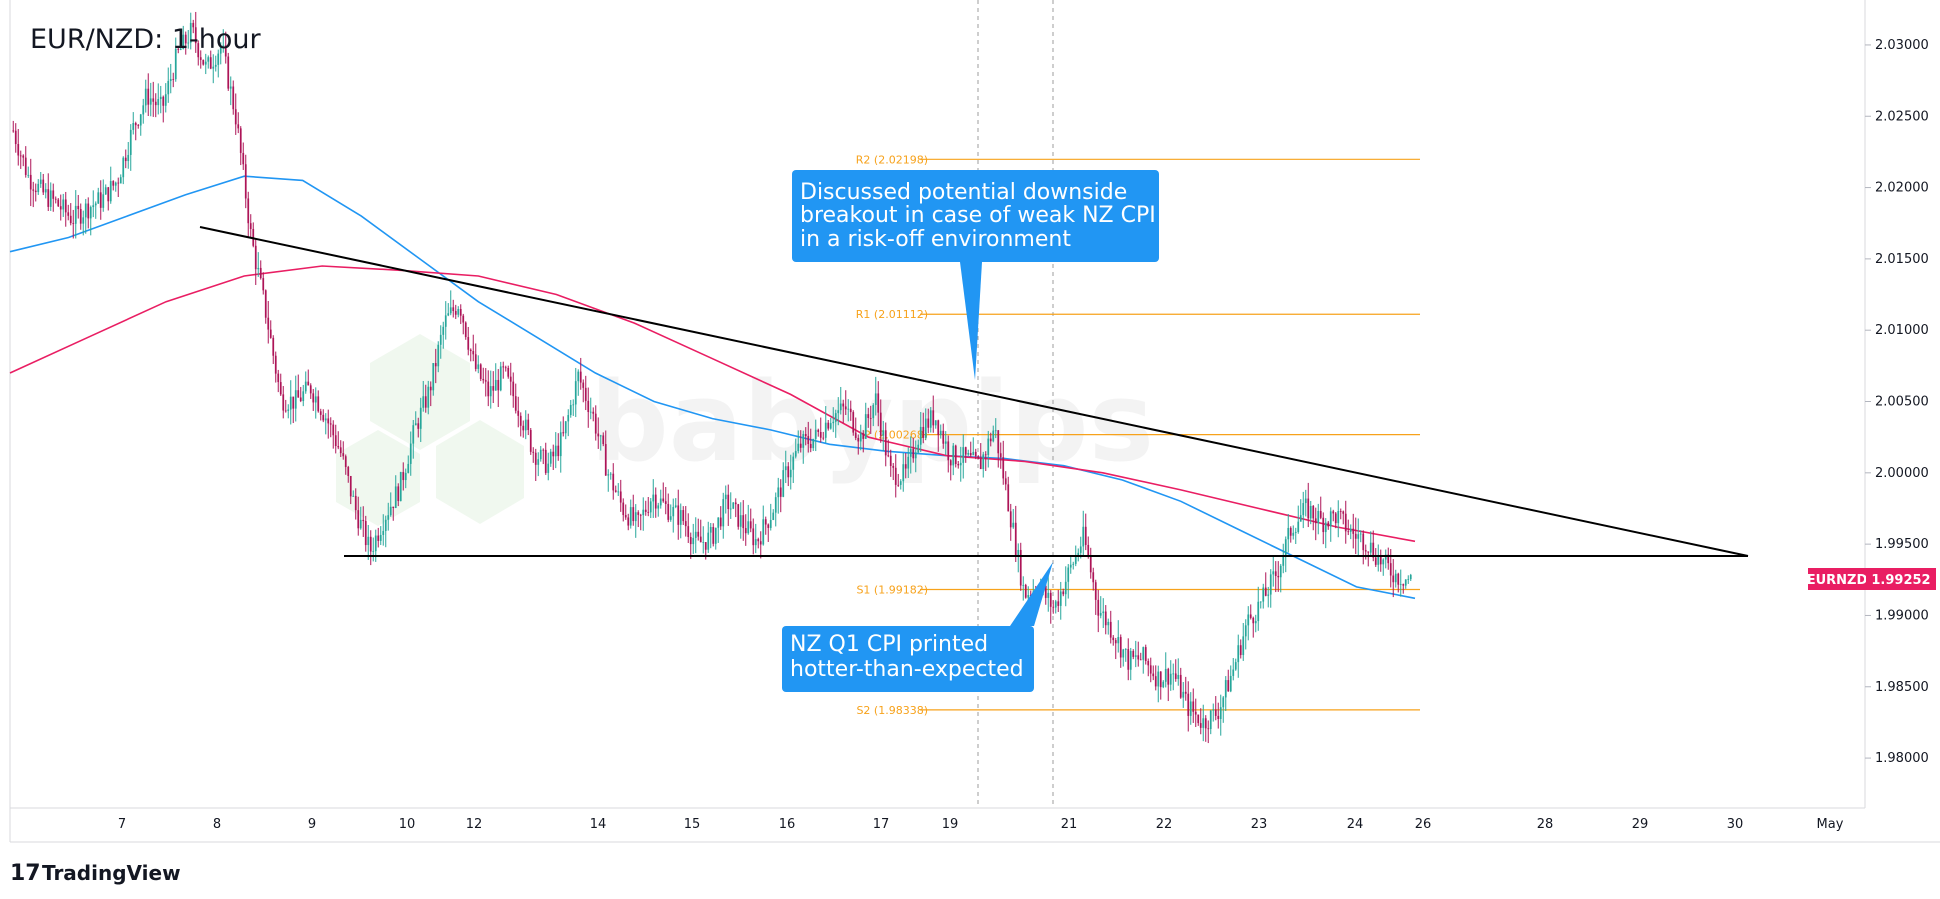 This screenshot has width=1940, height=899. What do you see at coordinates (1259, 824) in the screenshot?
I see `x-tick-label: 23` at bounding box center [1259, 824].